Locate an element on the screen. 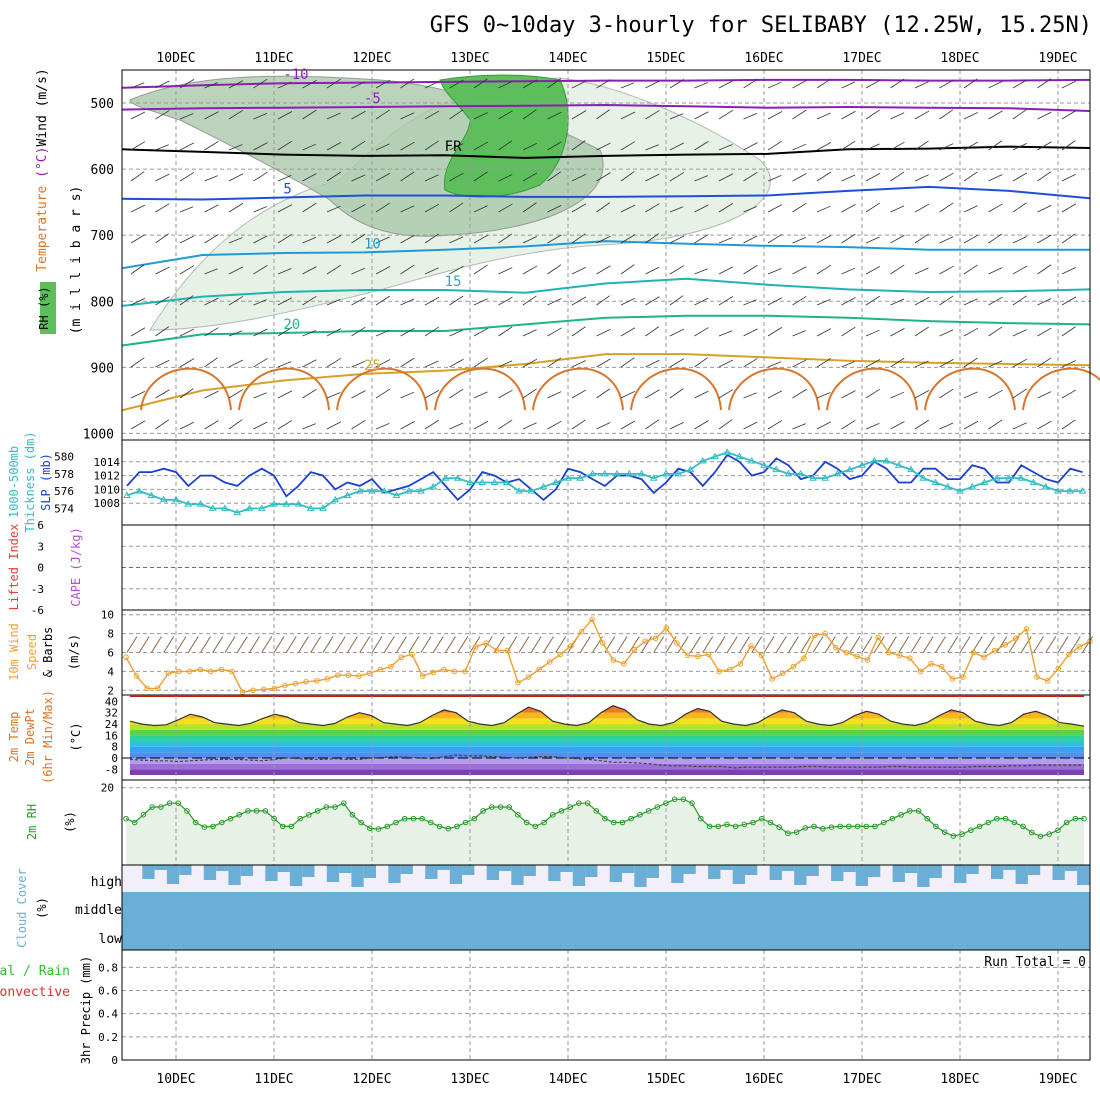 The width and height of the screenshot is (1100, 1100). isotherm-label: 15 is located at coordinates (453, 282).